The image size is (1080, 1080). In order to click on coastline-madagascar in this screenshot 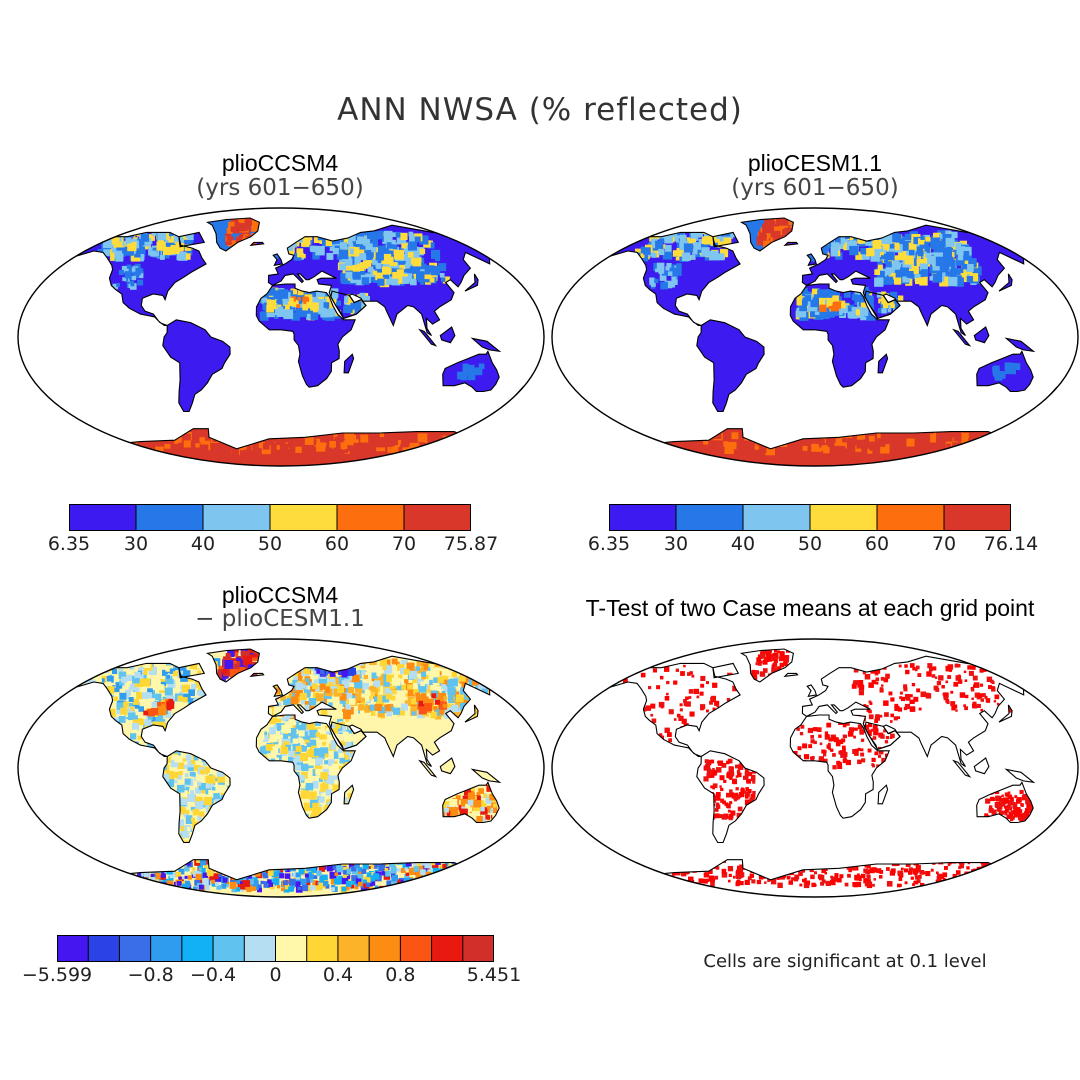, I will do `click(883, 363)`.